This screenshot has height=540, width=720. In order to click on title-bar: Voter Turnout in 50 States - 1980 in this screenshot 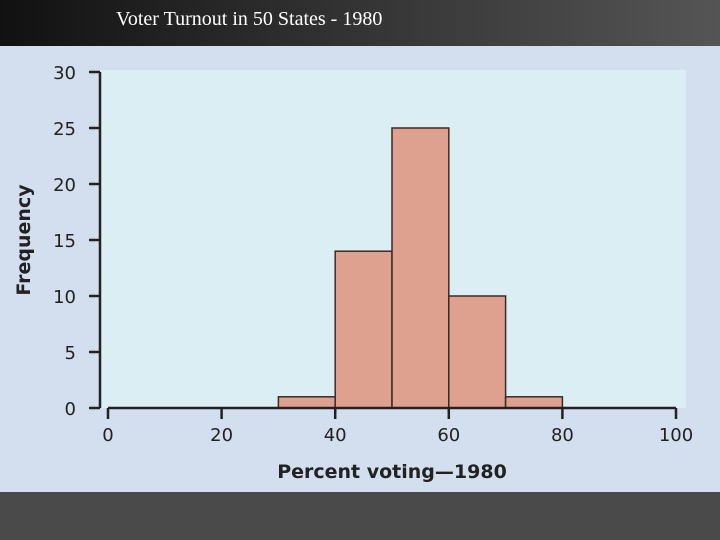, I will do `click(360, 23)`.